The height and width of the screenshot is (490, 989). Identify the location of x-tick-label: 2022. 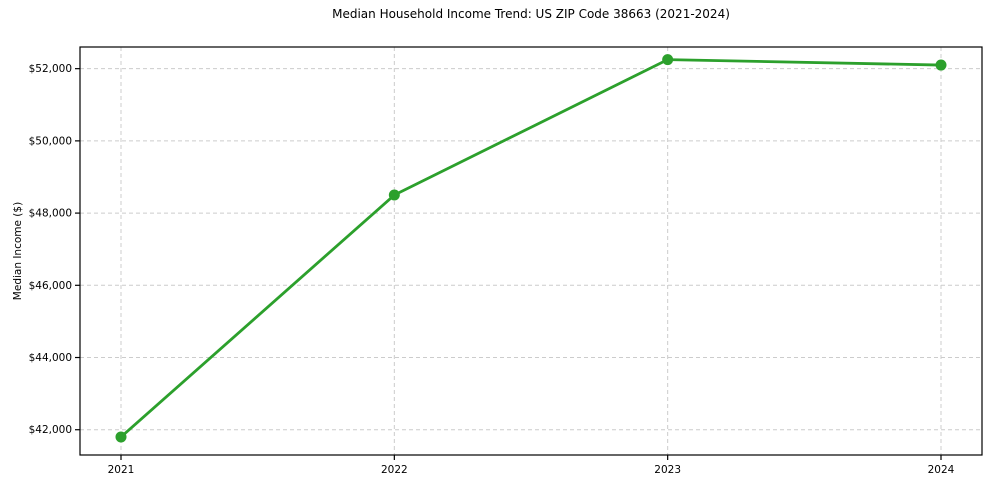
(394, 470).